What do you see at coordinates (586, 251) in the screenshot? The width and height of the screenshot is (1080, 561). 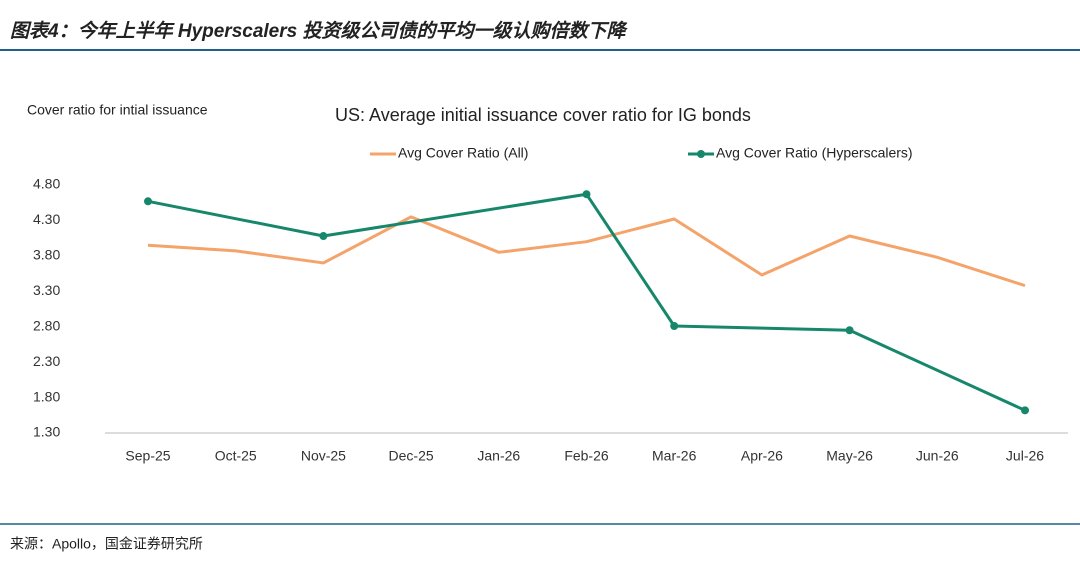 I see `series-line` at bounding box center [586, 251].